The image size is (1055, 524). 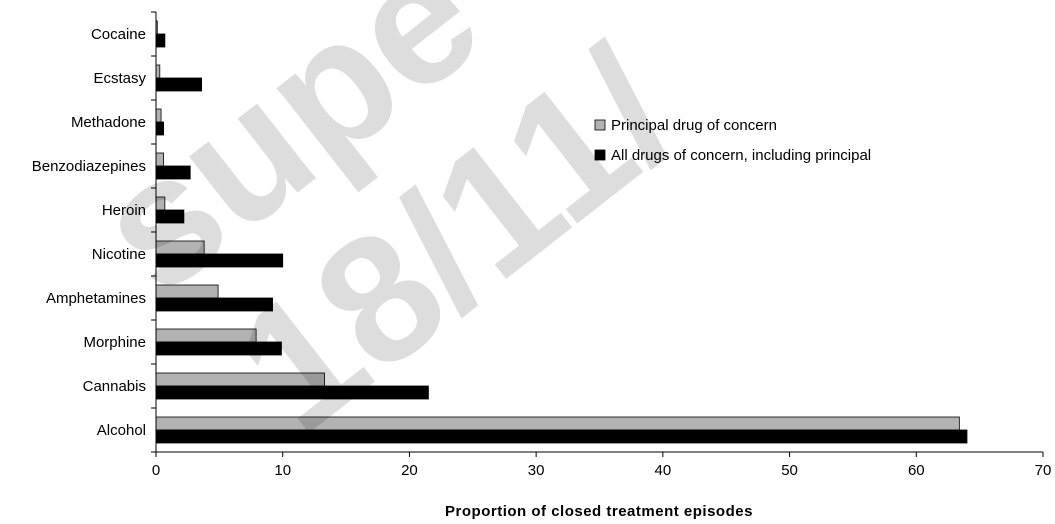 I want to click on x-tick-label: 20, so click(x=409, y=470).